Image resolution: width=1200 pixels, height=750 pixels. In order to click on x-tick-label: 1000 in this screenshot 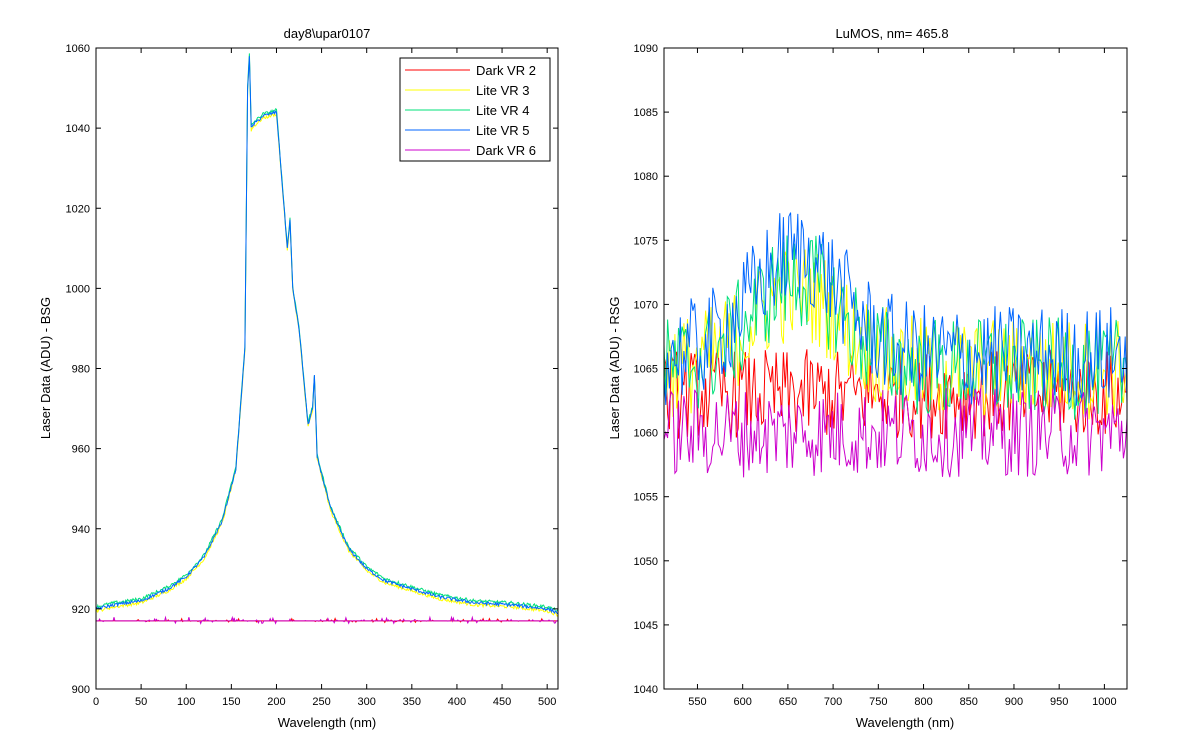, I will do `click(1104, 702)`.